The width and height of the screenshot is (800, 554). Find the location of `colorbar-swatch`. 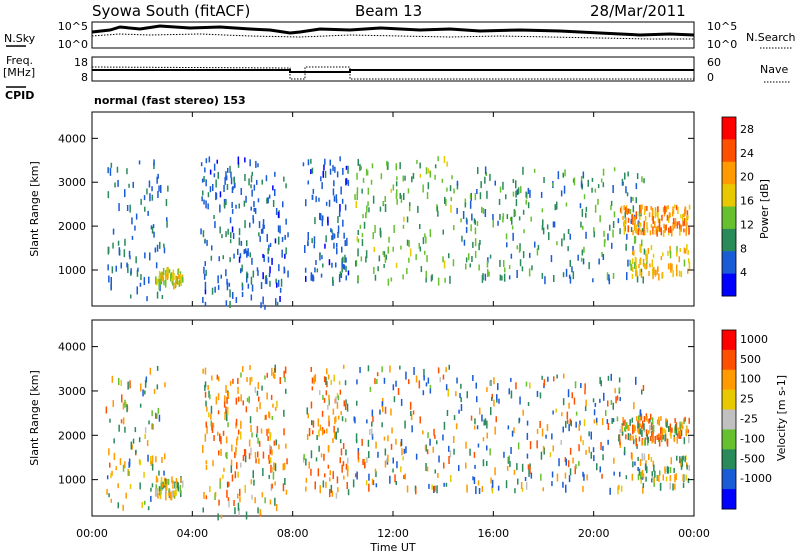

colorbar-swatch is located at coordinates (729, 285).